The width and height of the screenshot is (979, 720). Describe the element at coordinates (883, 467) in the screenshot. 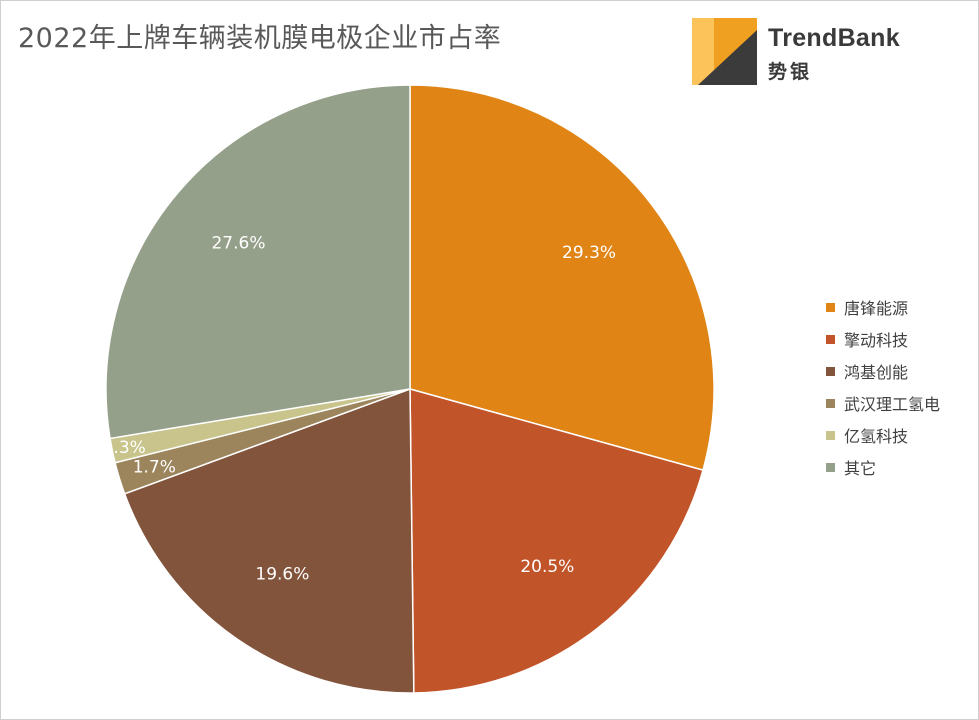

I see `legend-item: 其它` at that location.